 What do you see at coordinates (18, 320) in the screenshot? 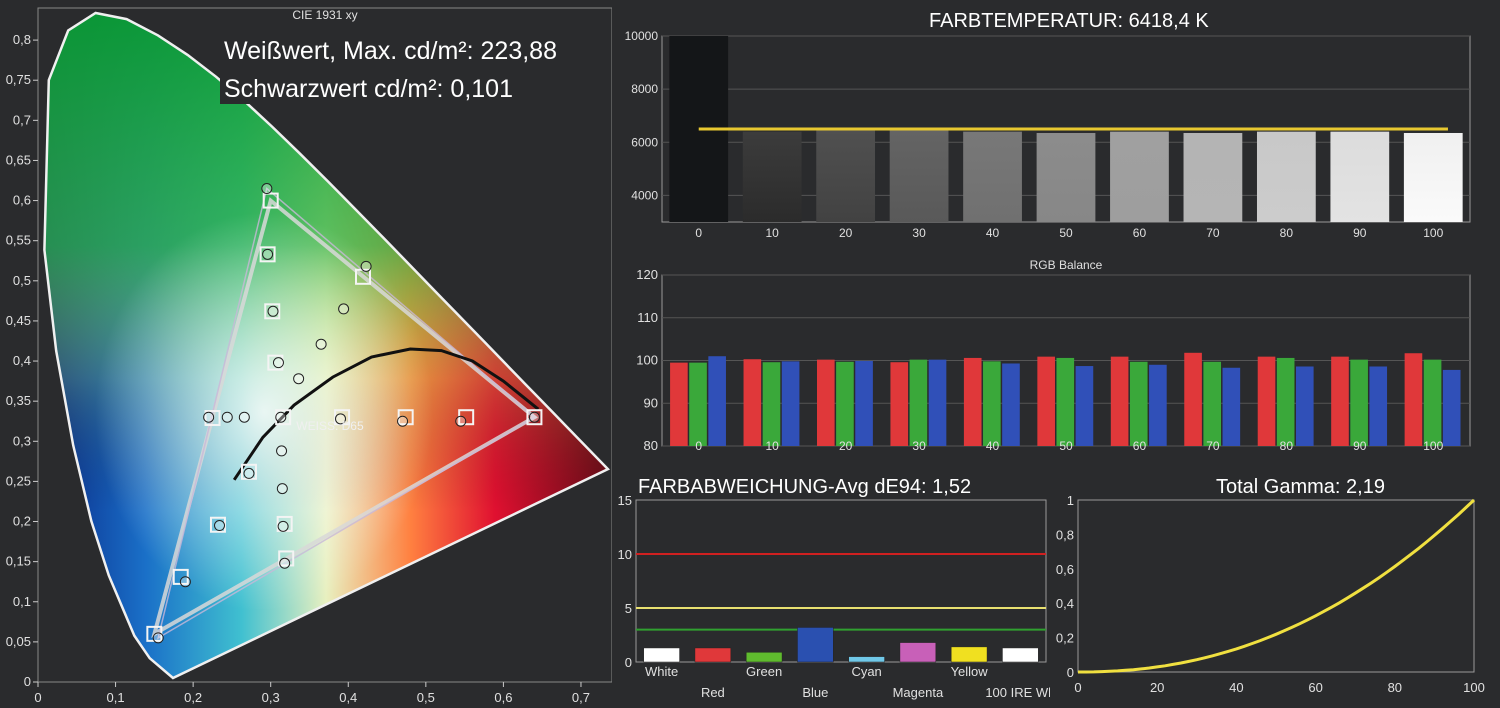
I see `cie-y-tick-label: 0,45` at bounding box center [18, 320].